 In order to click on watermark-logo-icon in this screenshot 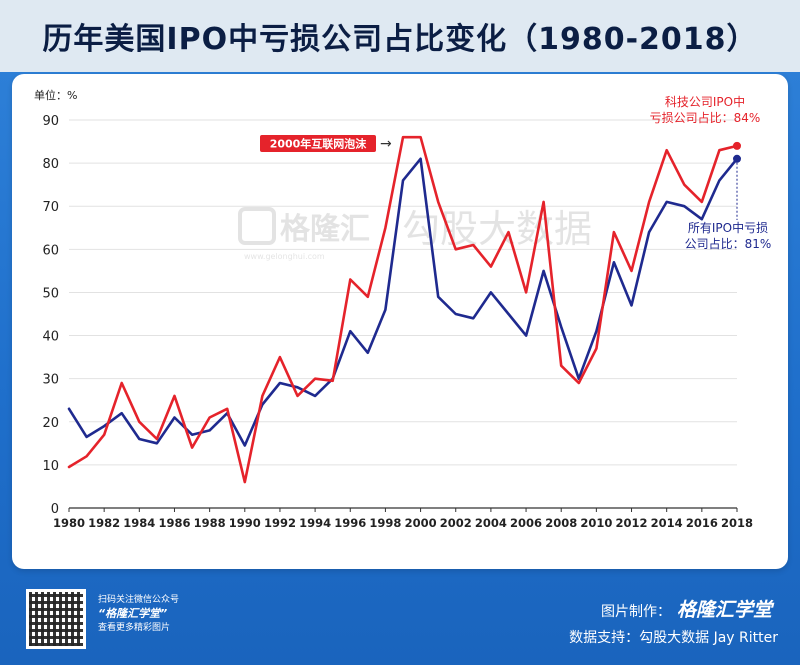, I will do `click(257, 226)`.